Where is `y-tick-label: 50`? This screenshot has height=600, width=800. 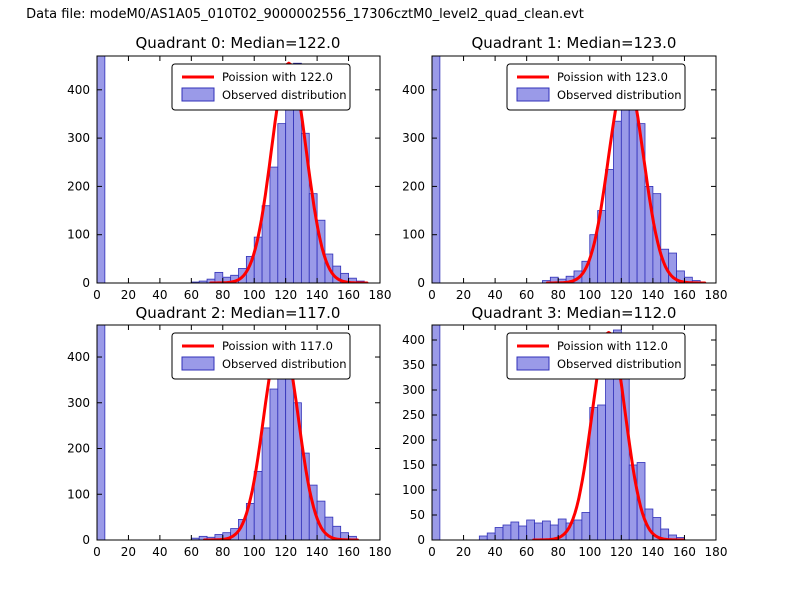 y-tick-label: 50 is located at coordinates (417, 515).